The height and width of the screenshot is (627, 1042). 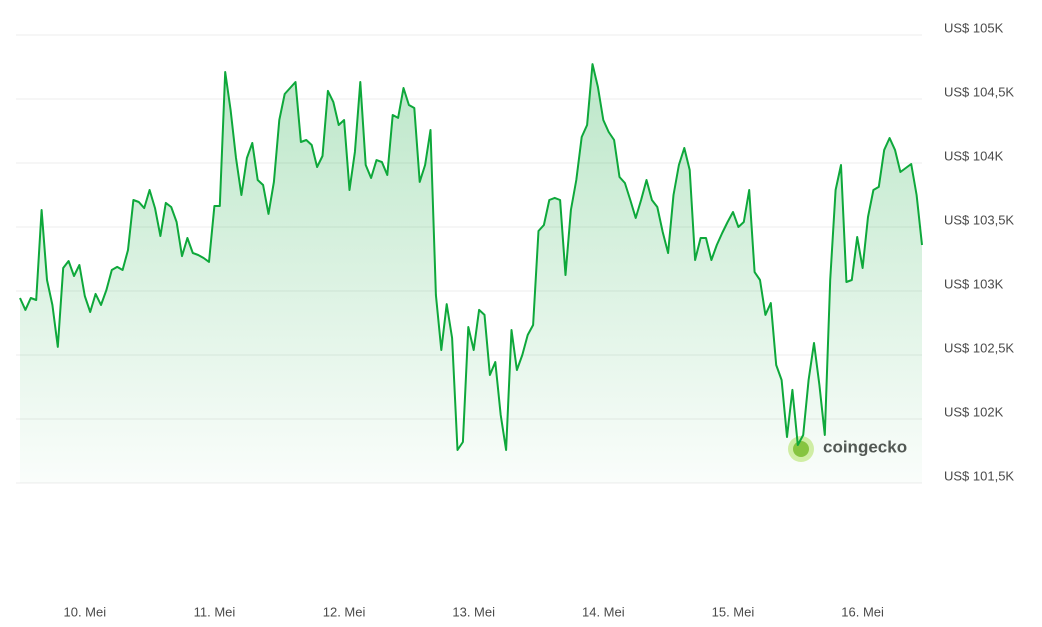 I want to click on x-tick-label: 15. Mei, so click(x=733, y=611).